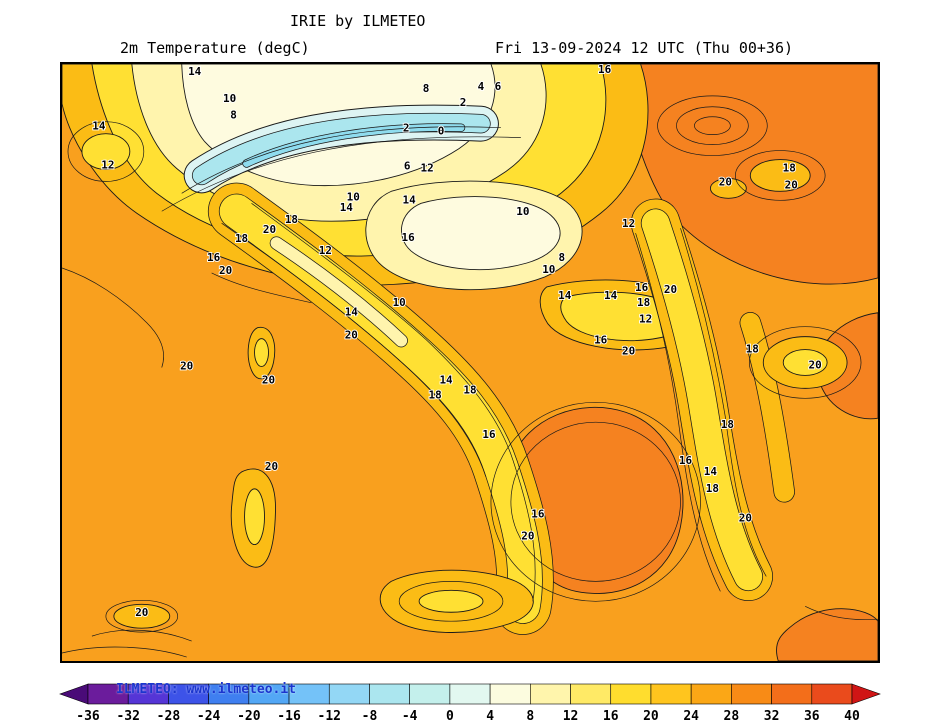 This screenshot has width=940, height=726. Describe the element at coordinates (530, 716) in the screenshot. I see `colorbar-tick-label: 8` at that location.